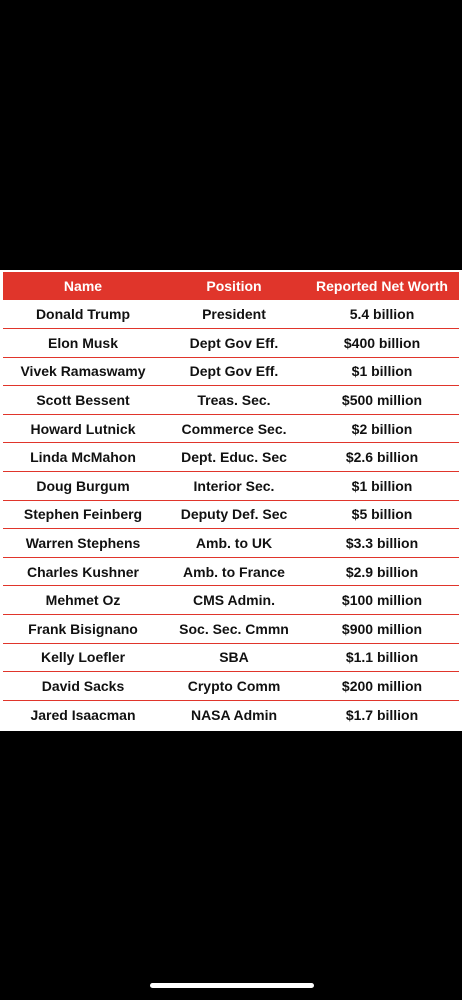 This screenshot has height=1000, width=462. What do you see at coordinates (234, 543) in the screenshot?
I see `cell-position: Amb. to UK` at bounding box center [234, 543].